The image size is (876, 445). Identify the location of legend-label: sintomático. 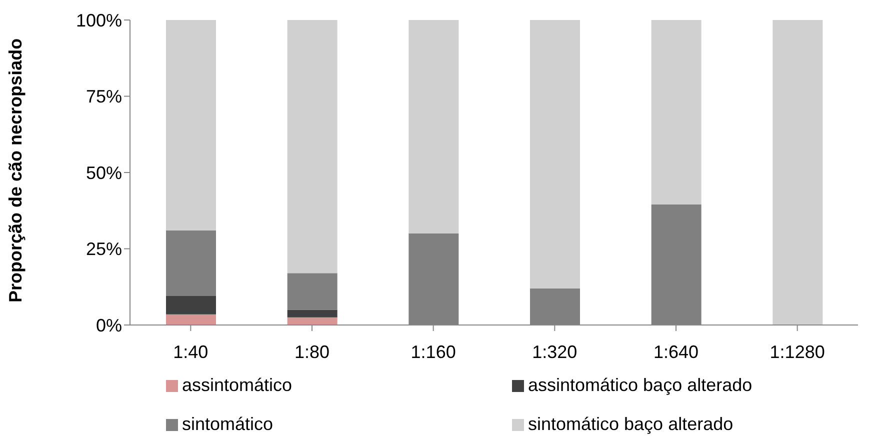
(228, 424).